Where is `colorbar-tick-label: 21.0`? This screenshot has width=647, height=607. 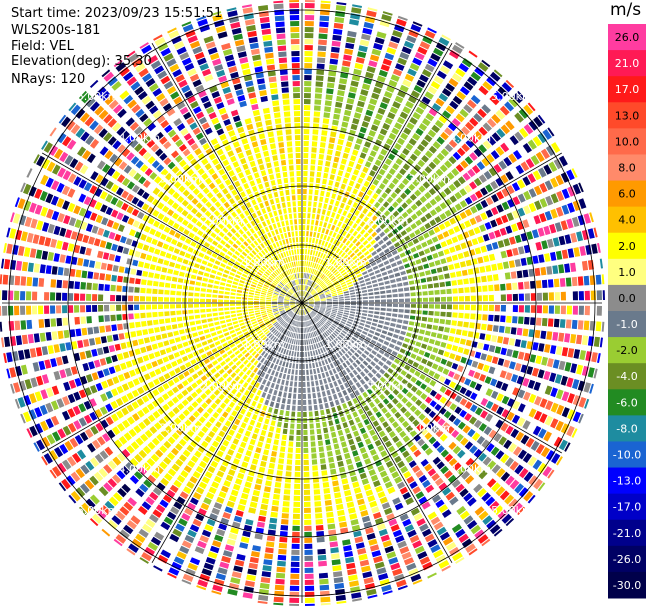
colorbar-tick-label: 21.0 is located at coordinates (627, 63).